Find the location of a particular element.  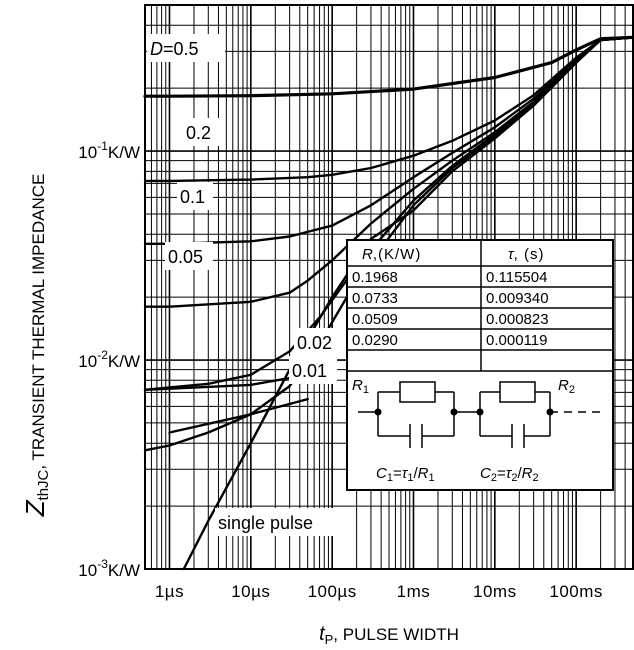

x-tick-label: 100ms is located at coordinates (576, 591).